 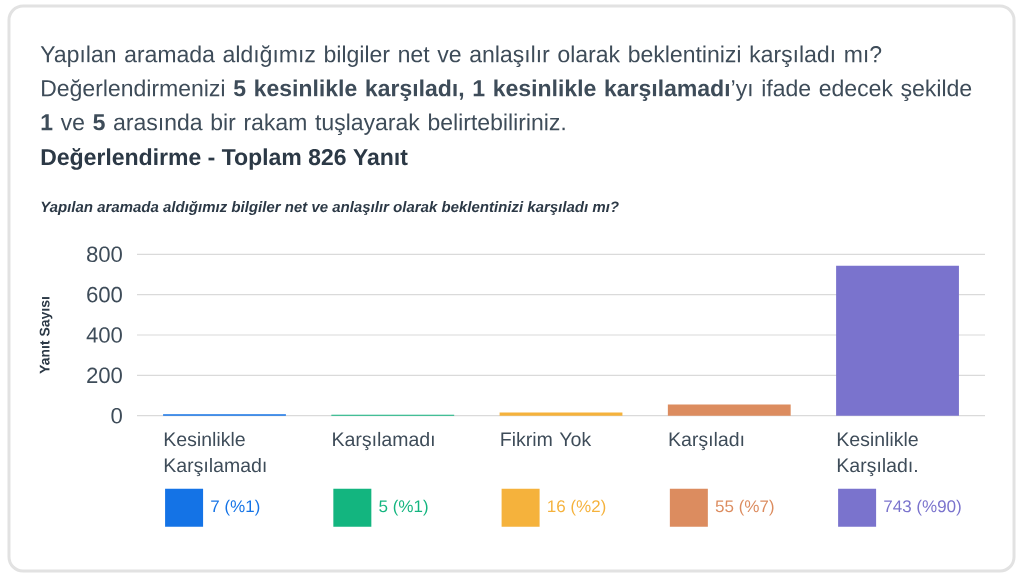 I want to click on chart-subtitle: Değerlendirme - Toplam 826 Yanıt, so click(x=224, y=159).